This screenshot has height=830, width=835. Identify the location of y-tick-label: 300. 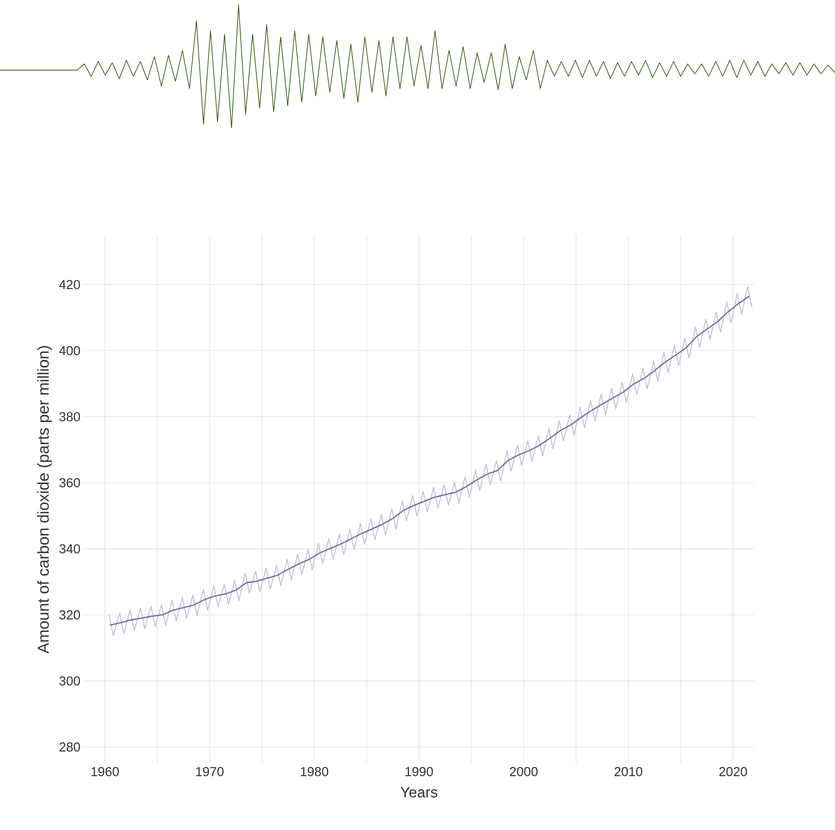
(69, 681).